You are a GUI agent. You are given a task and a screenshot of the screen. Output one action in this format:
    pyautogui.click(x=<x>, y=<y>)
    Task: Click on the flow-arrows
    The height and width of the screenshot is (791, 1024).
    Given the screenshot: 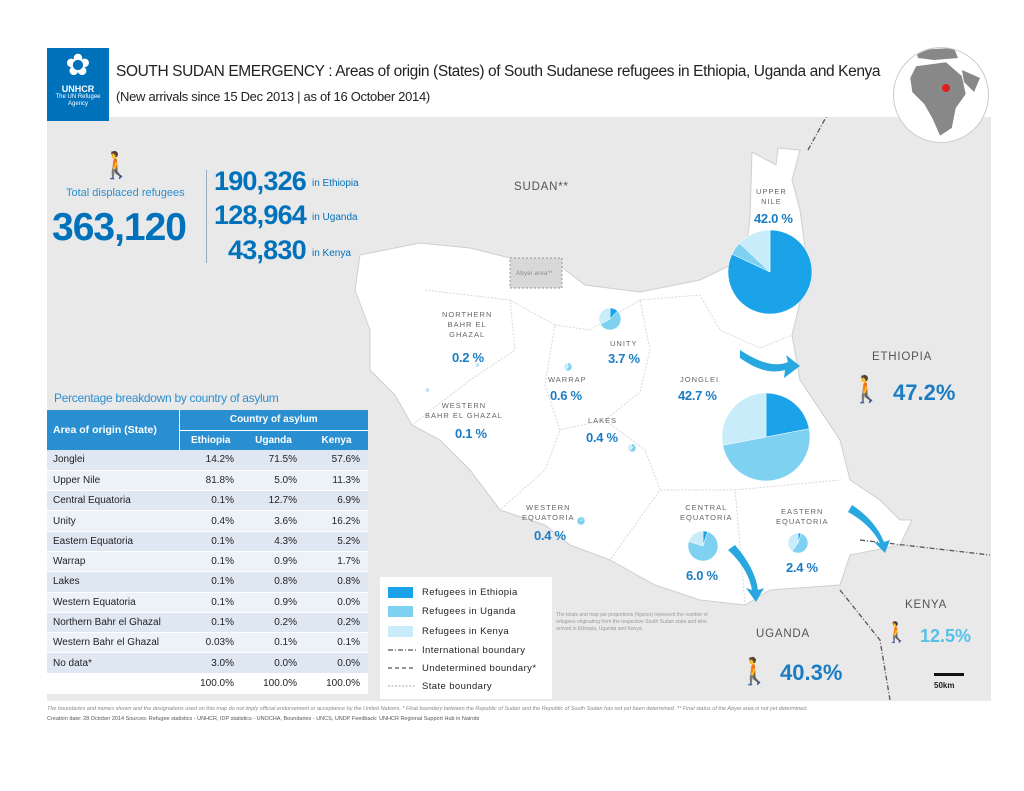 What is the action you would take?
    pyautogui.click(x=809, y=476)
    